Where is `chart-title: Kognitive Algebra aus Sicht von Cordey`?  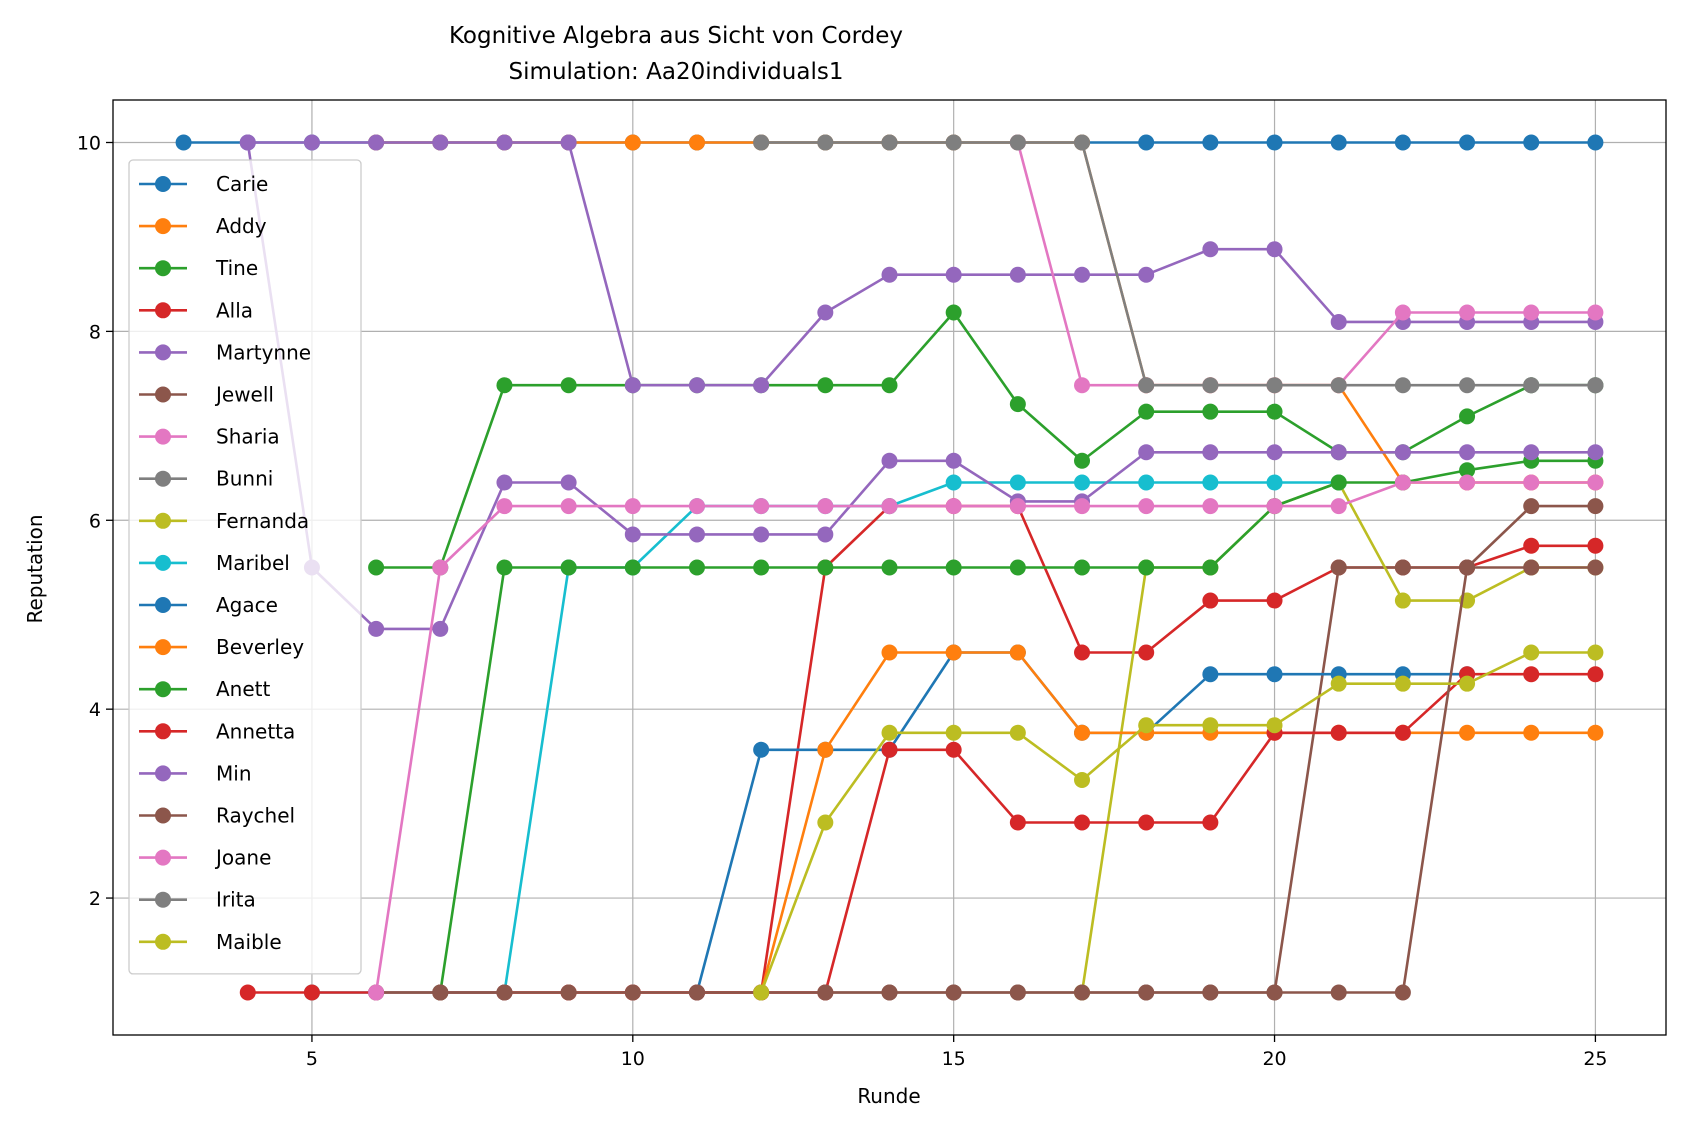
chart-title: Kognitive Algebra aus Sicht von Cordey is located at coordinates (676, 36).